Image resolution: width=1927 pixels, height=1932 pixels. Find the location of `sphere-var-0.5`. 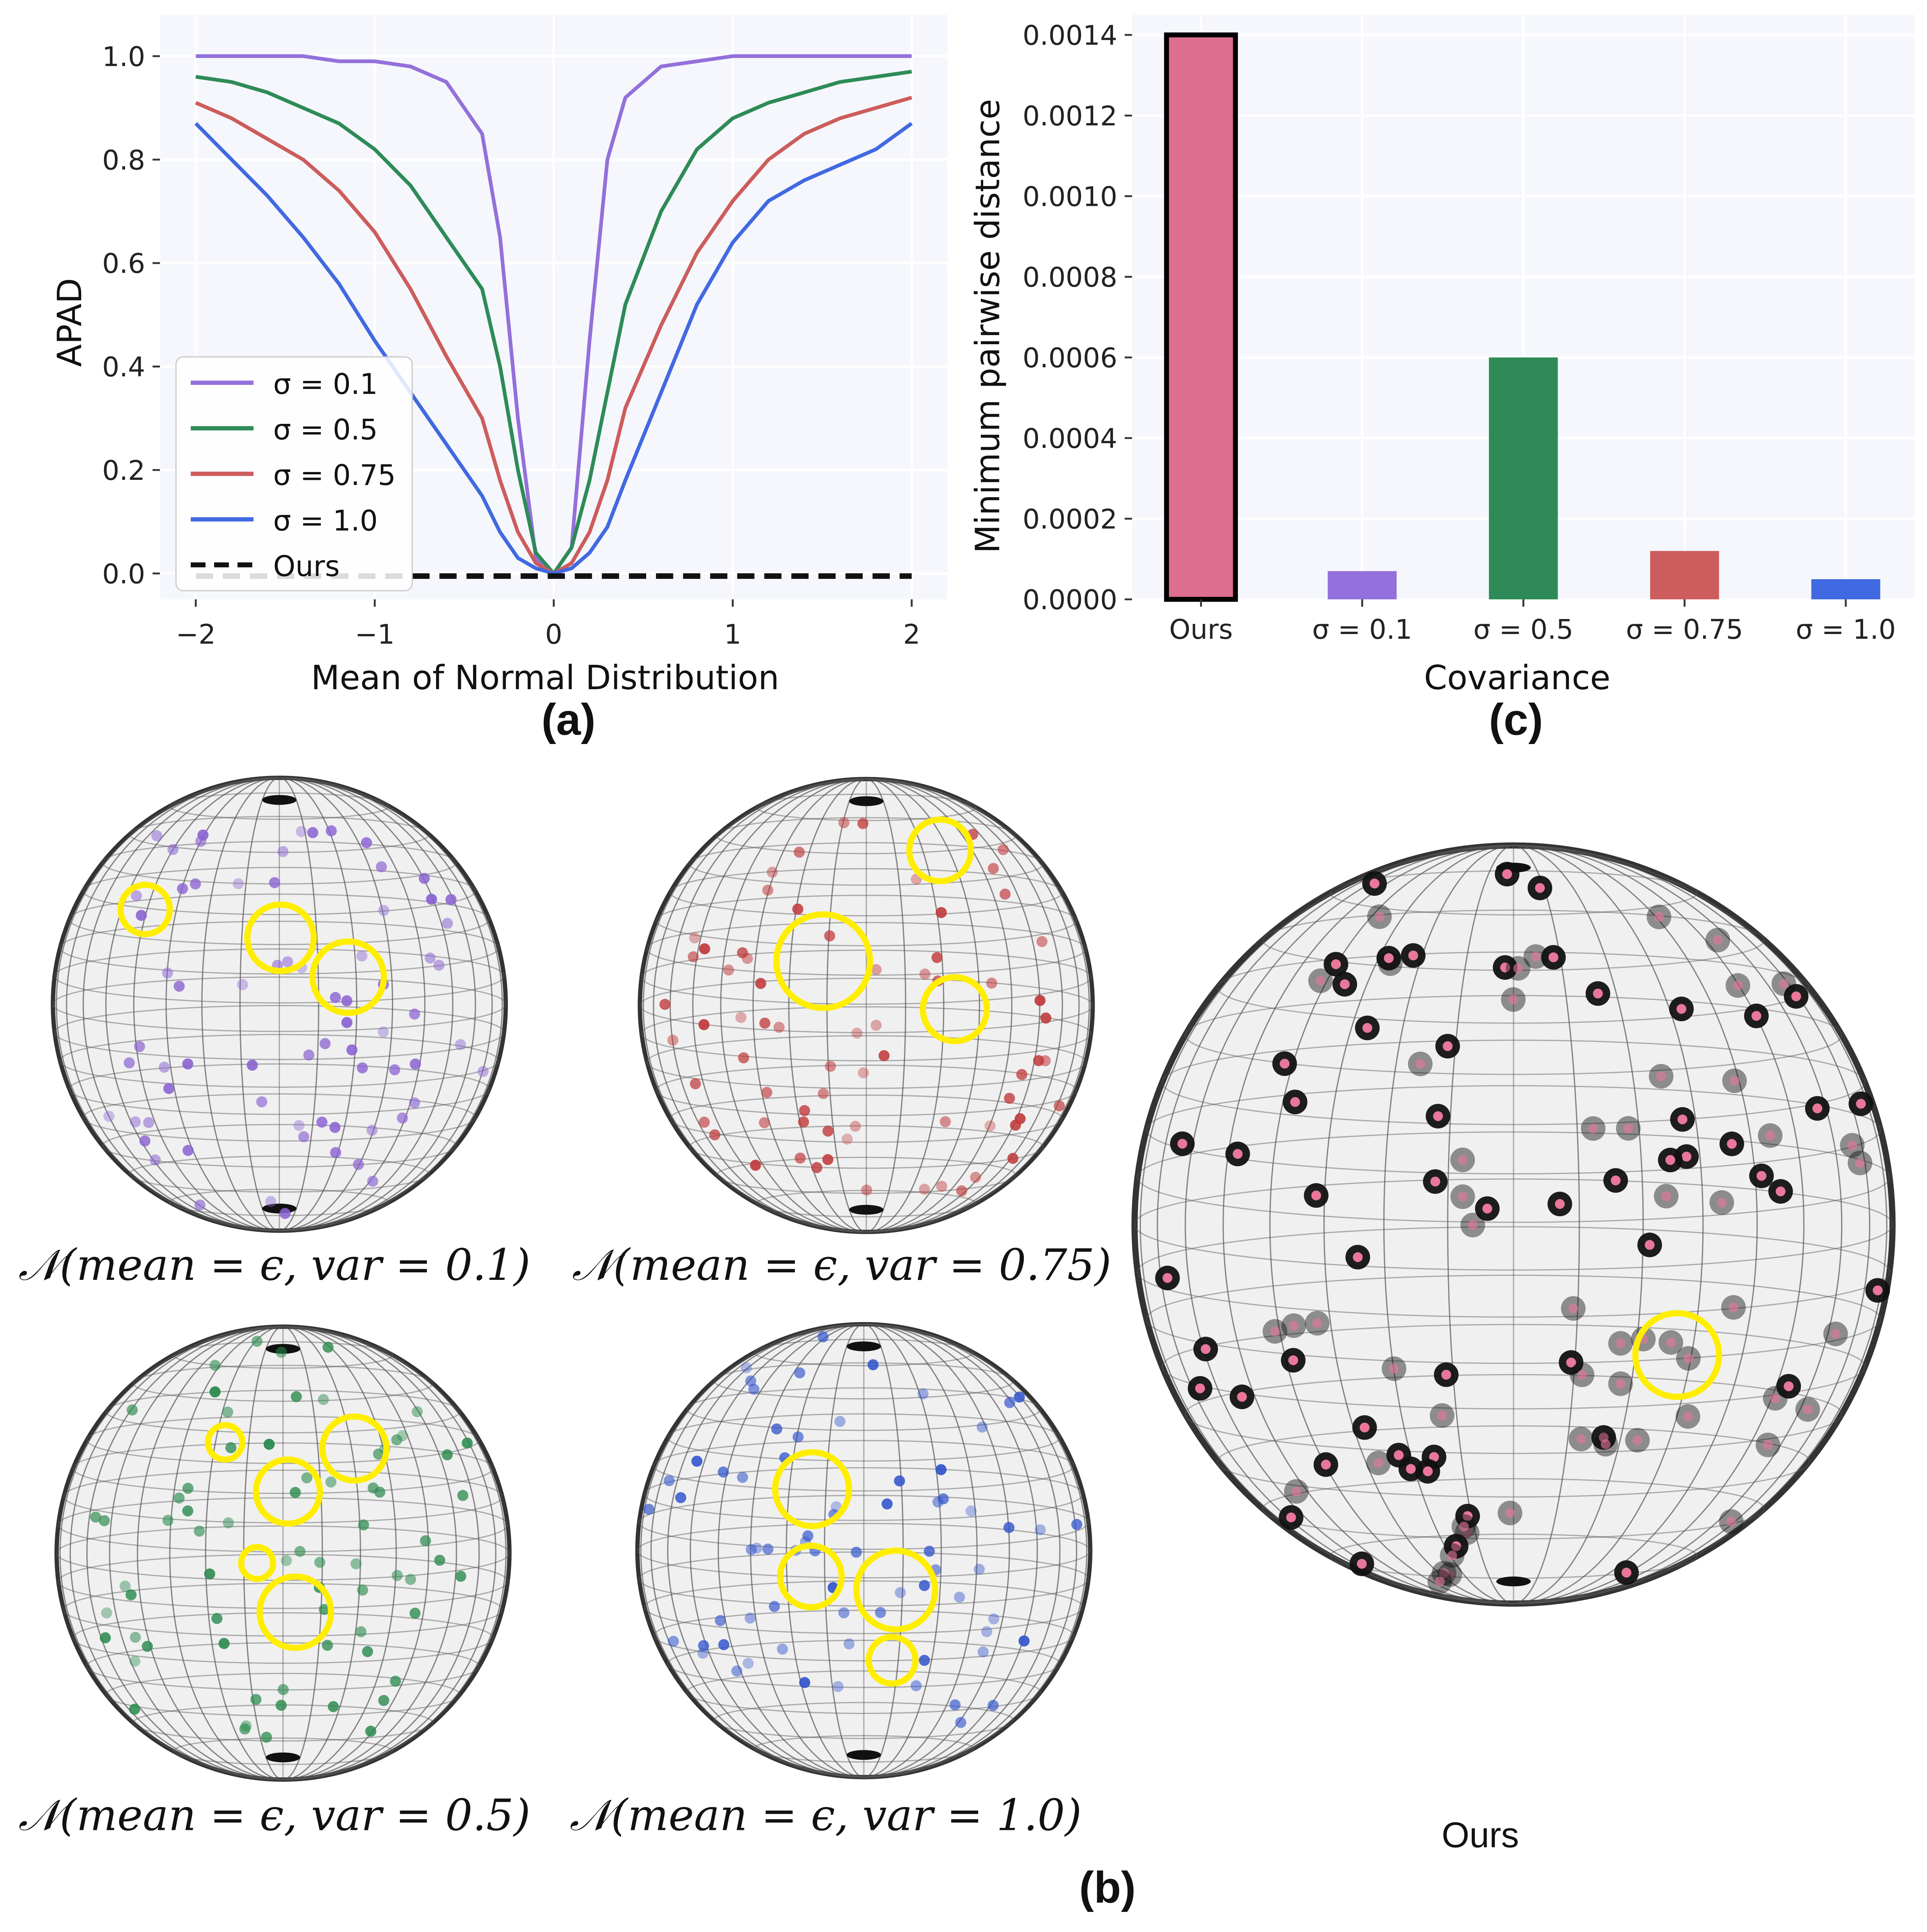

sphere-var-0.5 is located at coordinates (283, 1553).